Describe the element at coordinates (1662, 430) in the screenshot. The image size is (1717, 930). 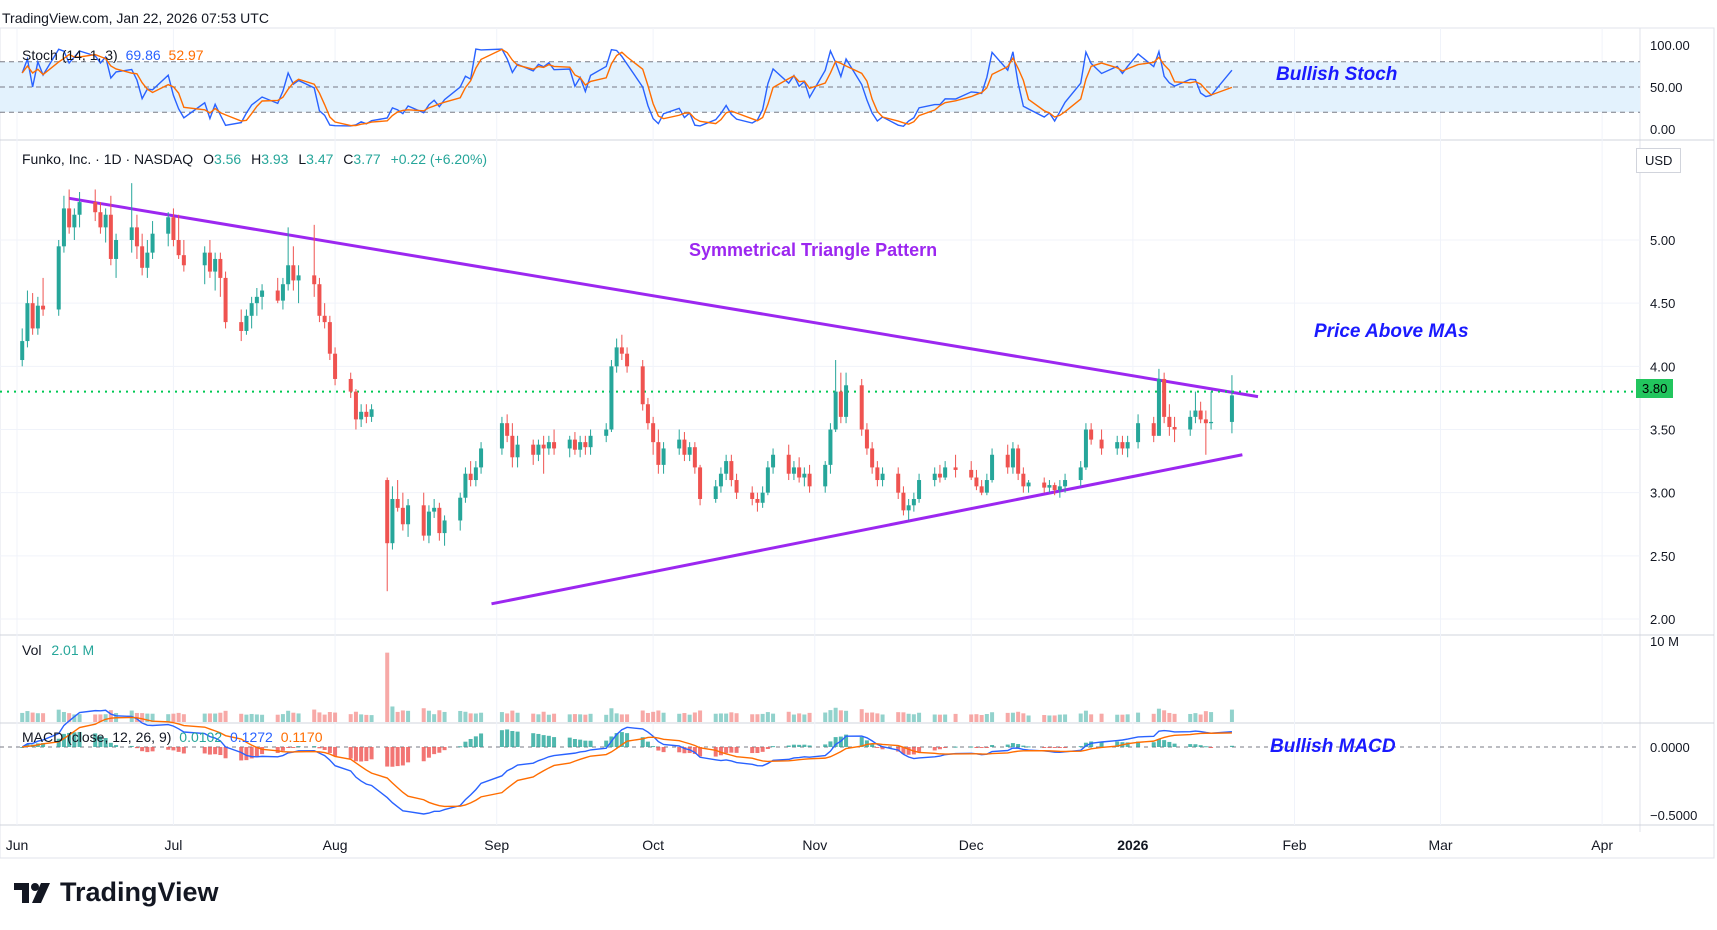
I see `price-tick-label: 3.50` at that location.